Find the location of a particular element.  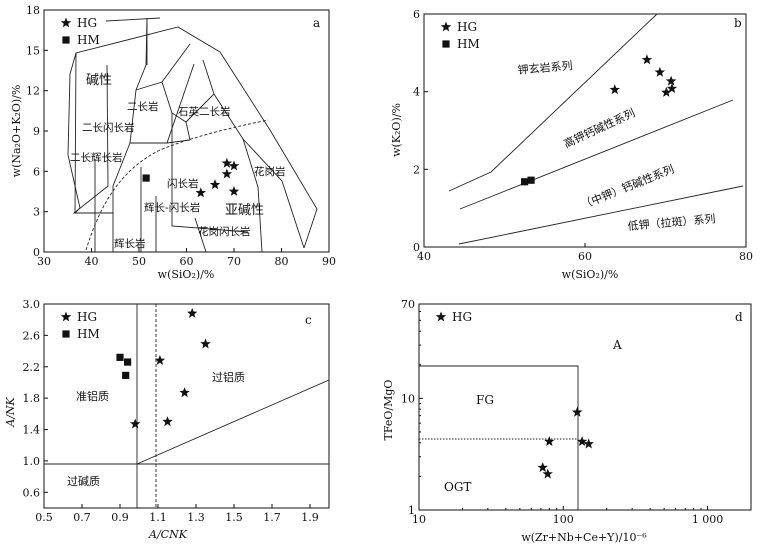

panel-b-ylabel: w(K₂O)/% is located at coordinates (396, 130).